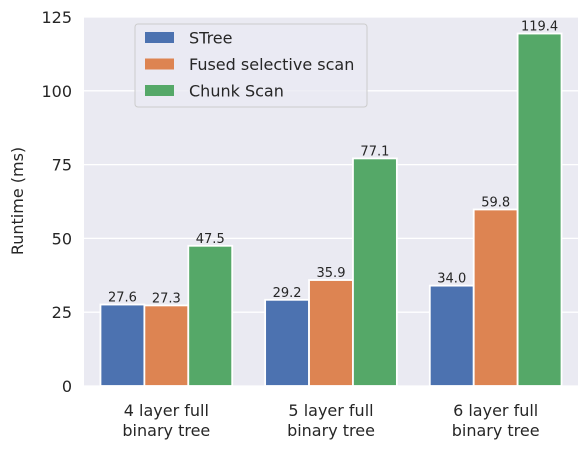  Describe the element at coordinates (331, 273) in the screenshot. I see `data-label: 35.9` at that location.